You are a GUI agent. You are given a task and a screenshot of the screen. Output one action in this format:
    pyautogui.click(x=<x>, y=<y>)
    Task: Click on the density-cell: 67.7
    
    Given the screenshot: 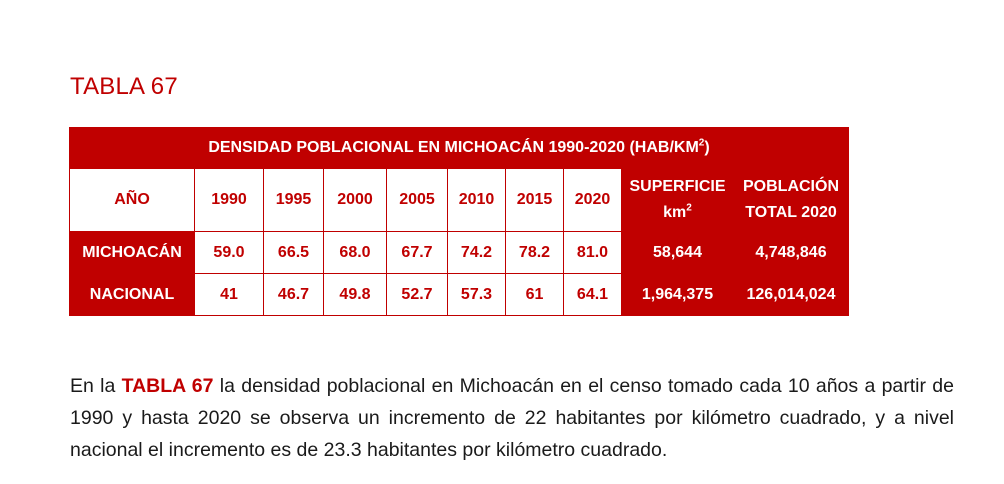 What is the action you would take?
    pyautogui.click(x=417, y=252)
    